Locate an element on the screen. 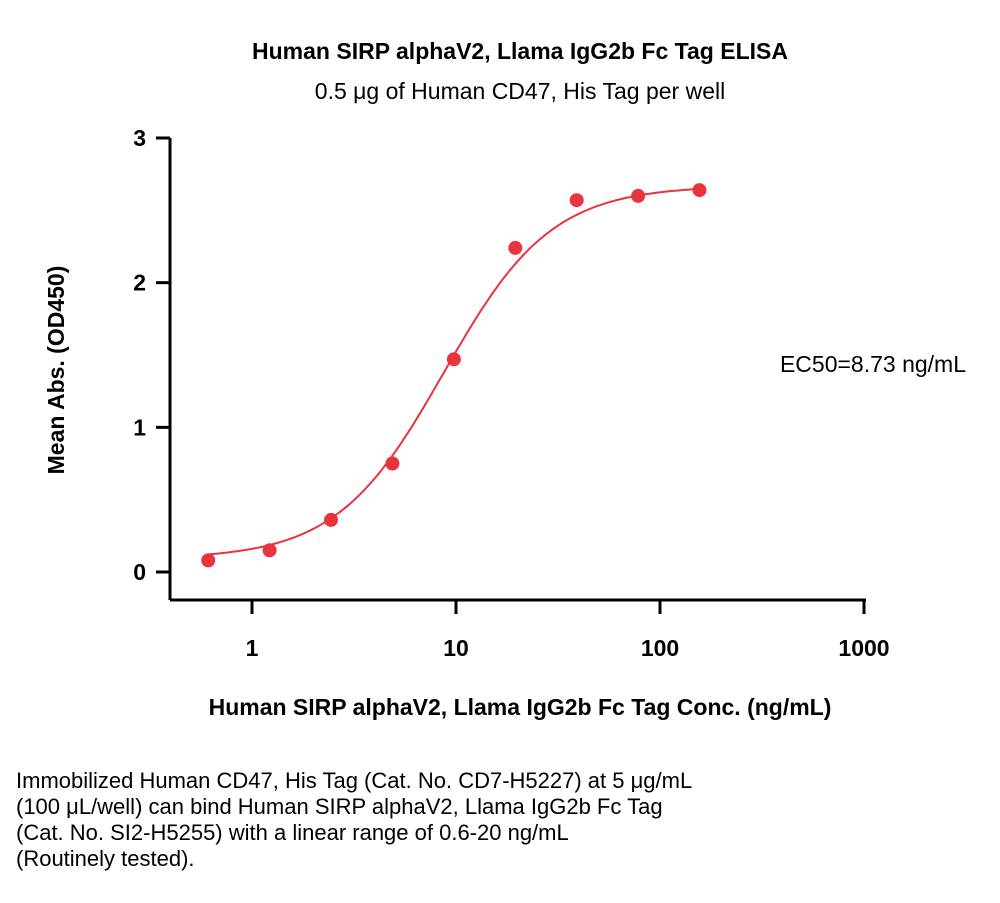 Image resolution: width=1000 pixels, height=903 pixels. ec50-annotation: EC50=8.73 ng/mL is located at coordinates (873, 364).